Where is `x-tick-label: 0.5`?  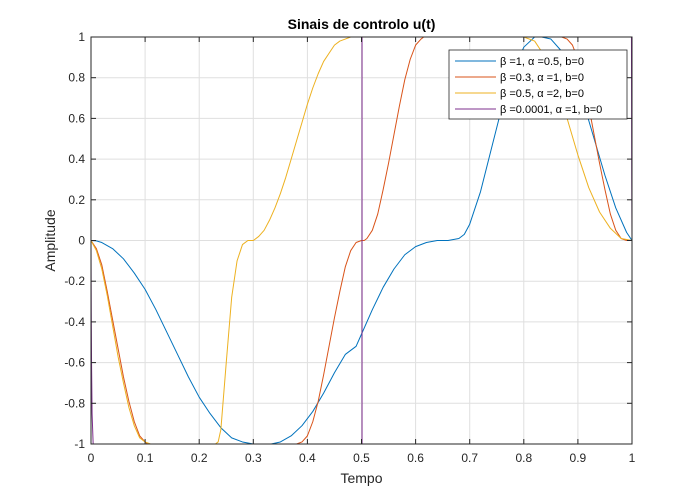 x-tick-label: 0.5 is located at coordinates (361, 458).